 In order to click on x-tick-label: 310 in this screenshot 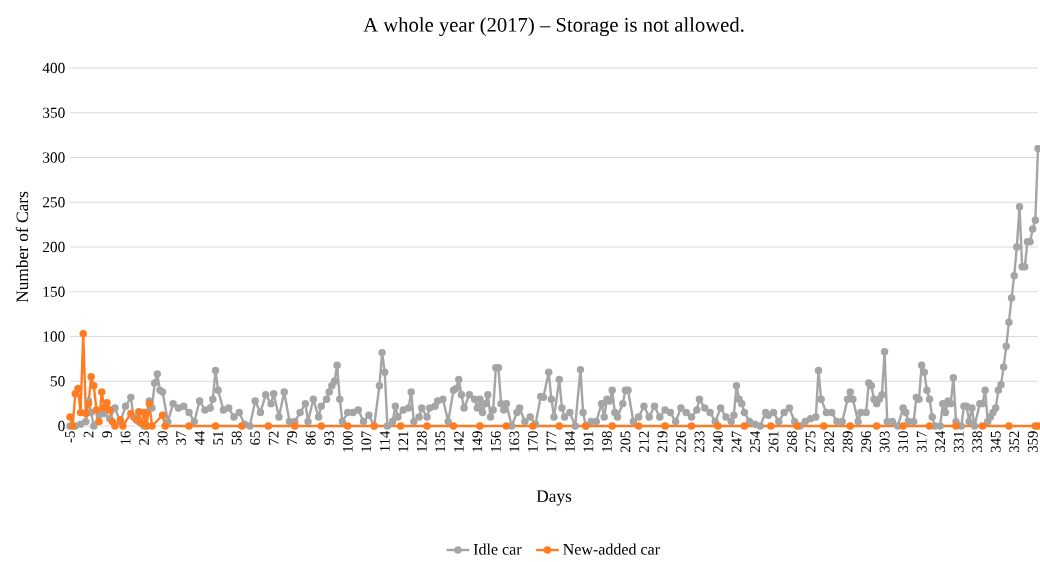, I will do `click(903, 441)`.